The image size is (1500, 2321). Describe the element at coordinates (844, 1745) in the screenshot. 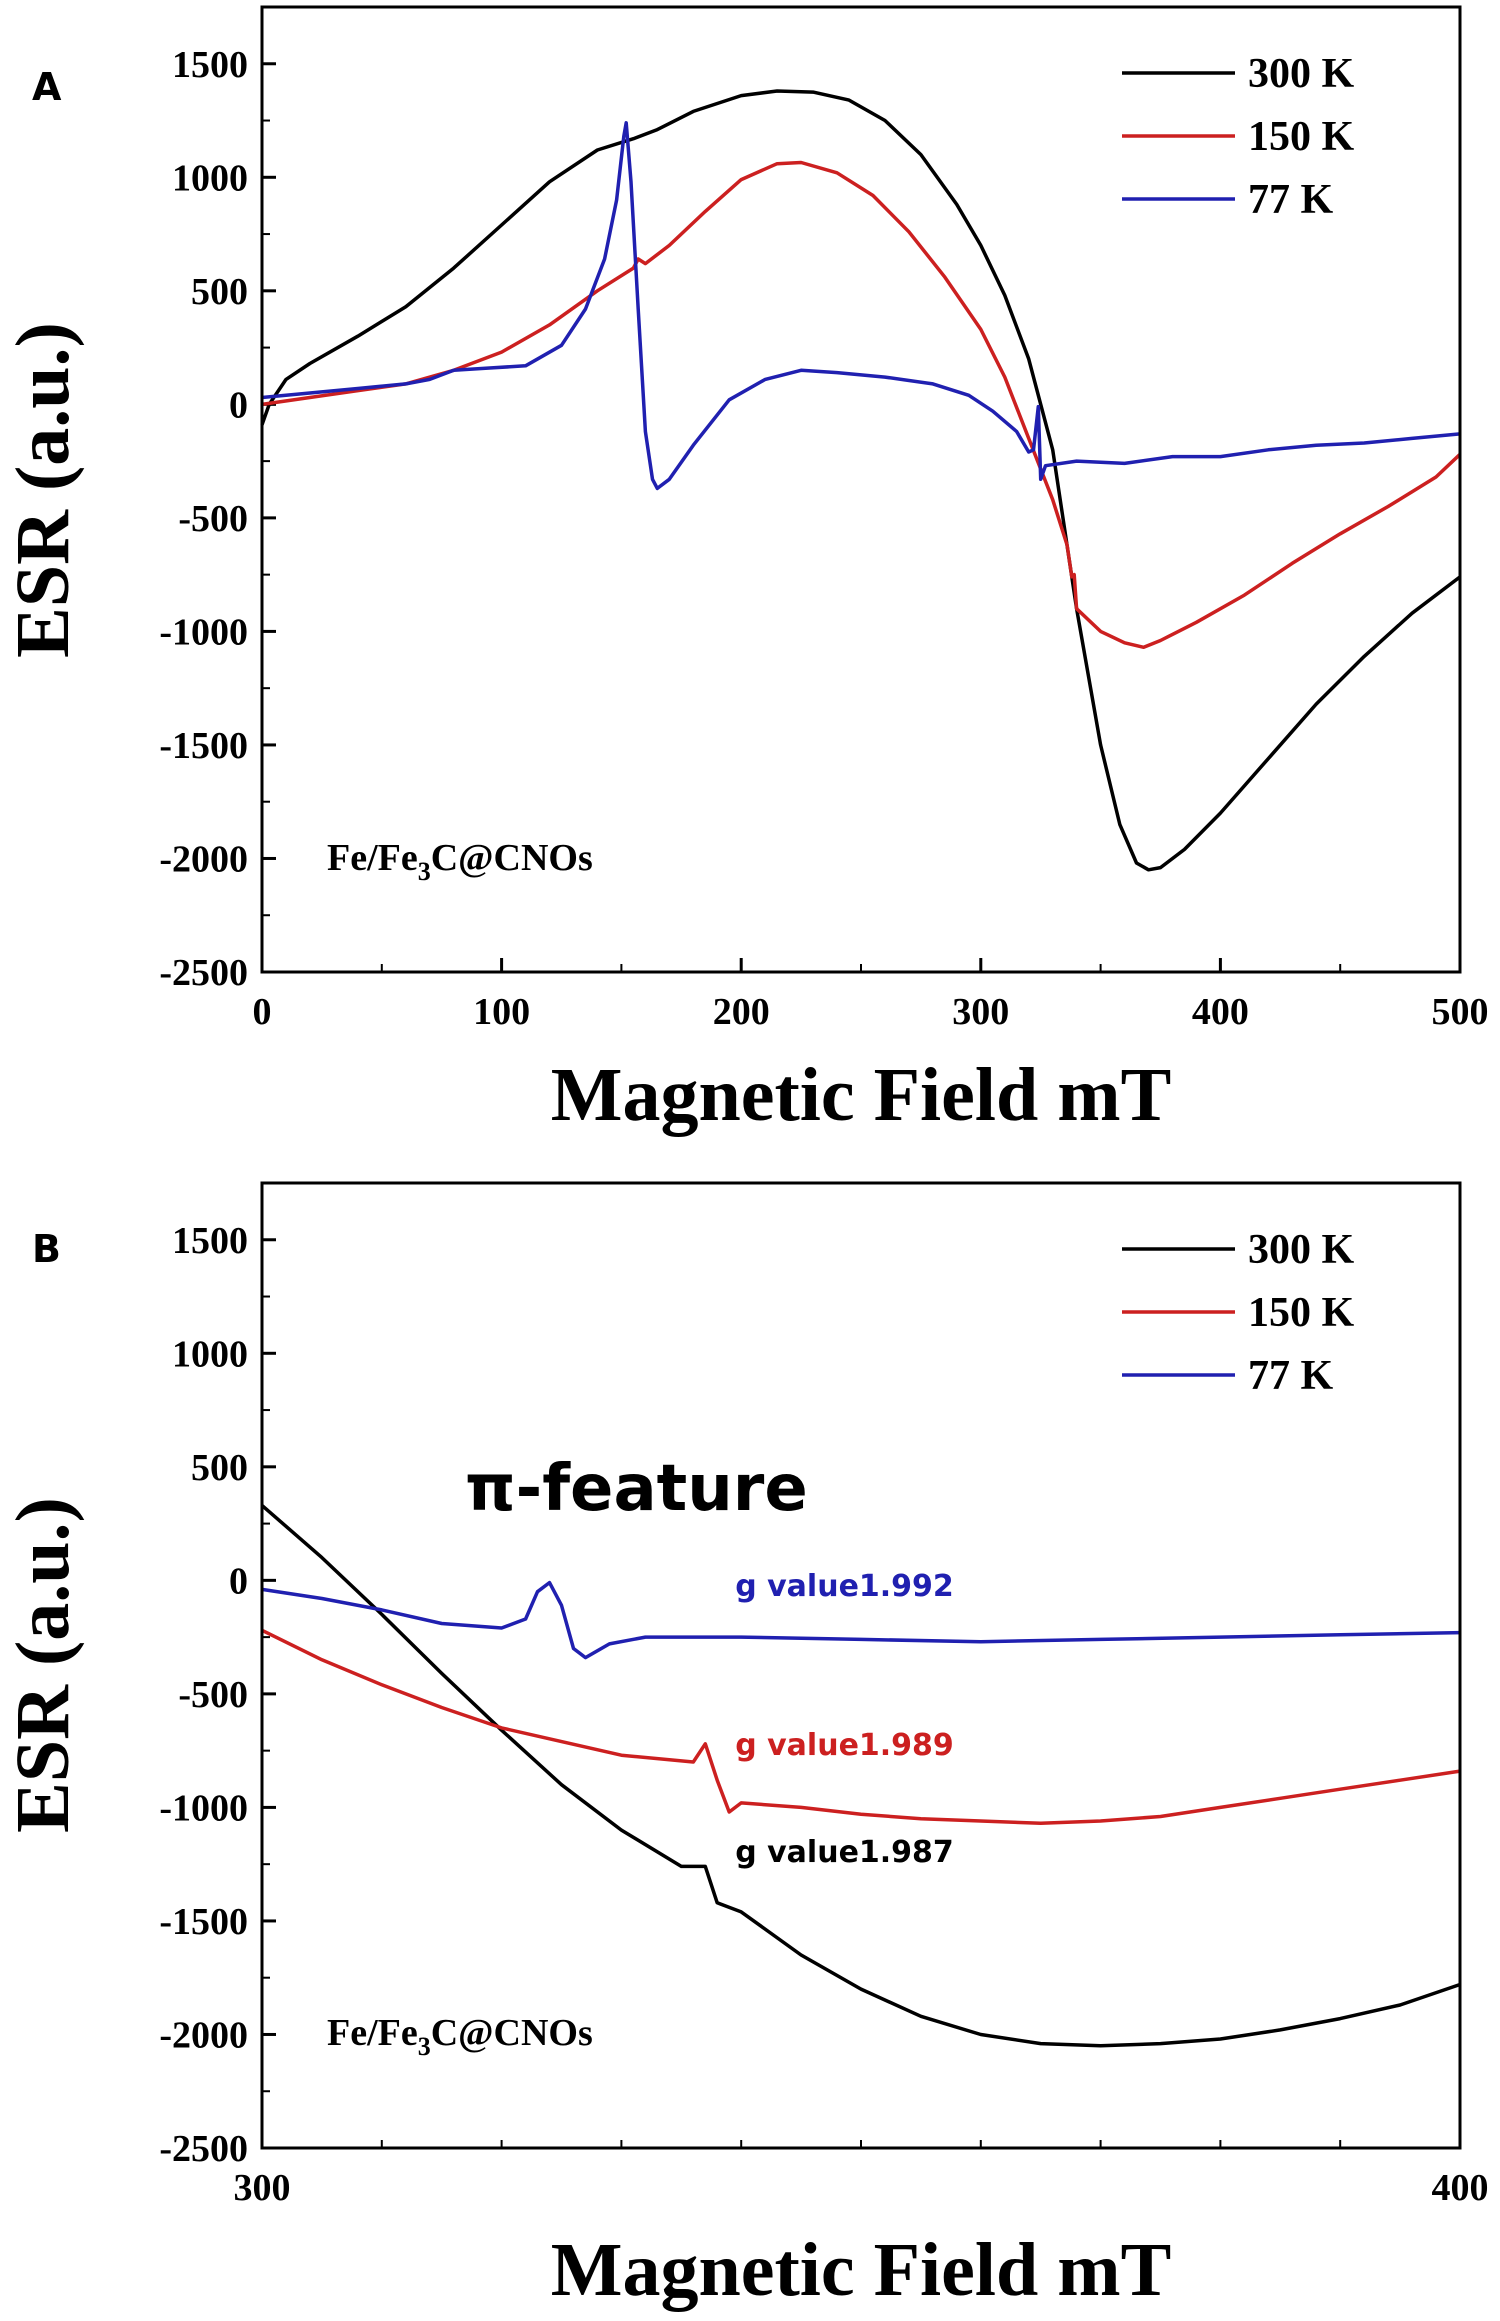

I see `g-value-label: g value1.989` at that location.